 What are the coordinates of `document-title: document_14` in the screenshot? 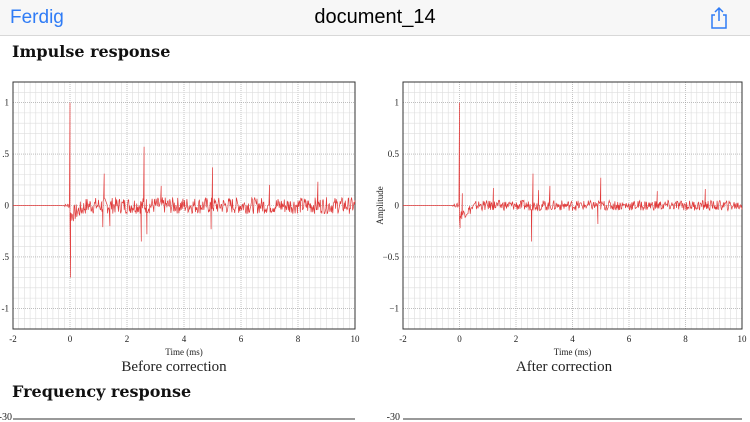 It's located at (375, 17).